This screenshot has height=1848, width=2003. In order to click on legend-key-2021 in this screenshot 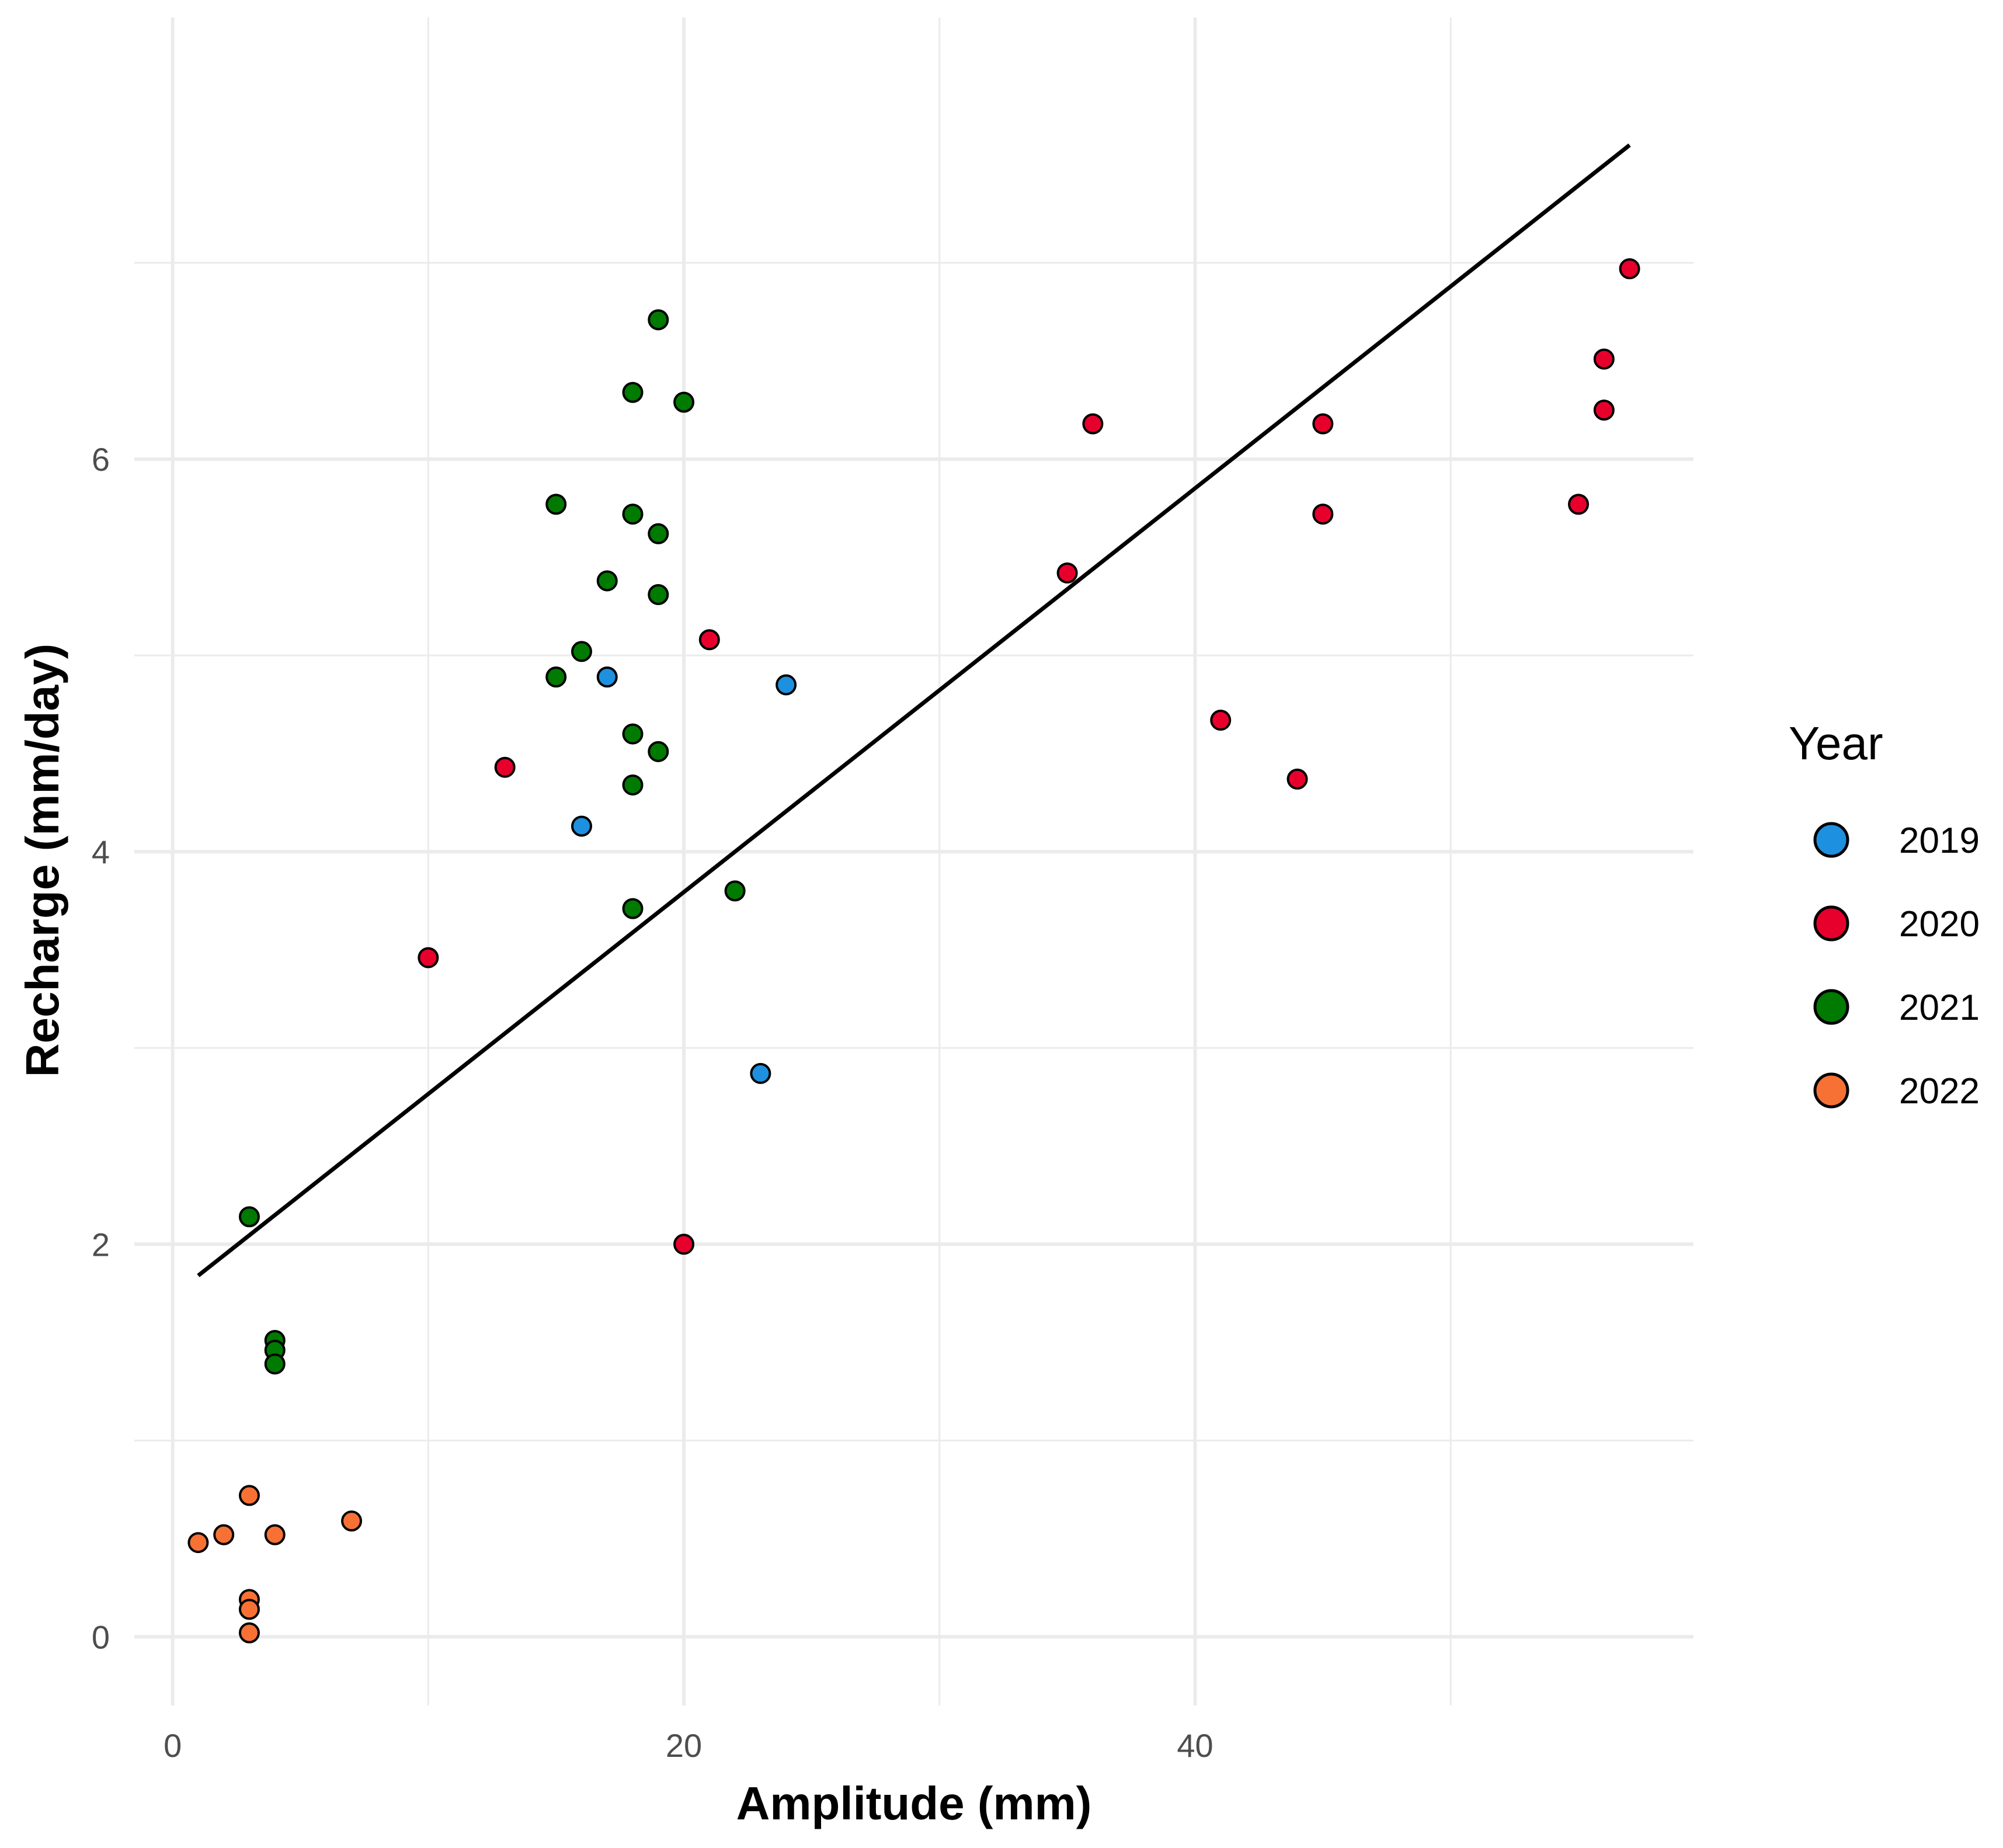, I will do `click(1831, 1007)`.